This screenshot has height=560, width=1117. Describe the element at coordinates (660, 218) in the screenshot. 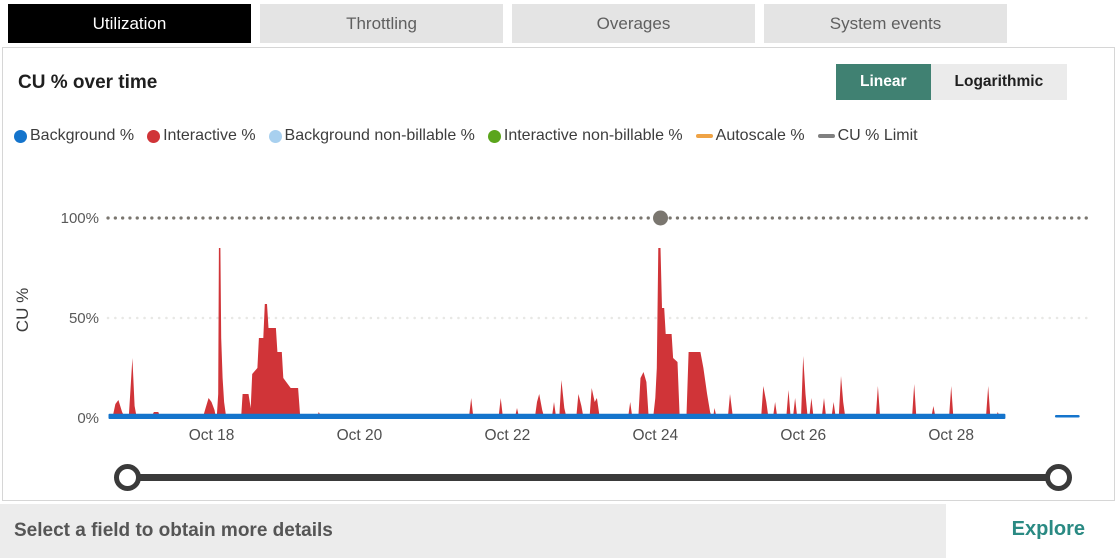

I see `cu-limit-marker` at that location.